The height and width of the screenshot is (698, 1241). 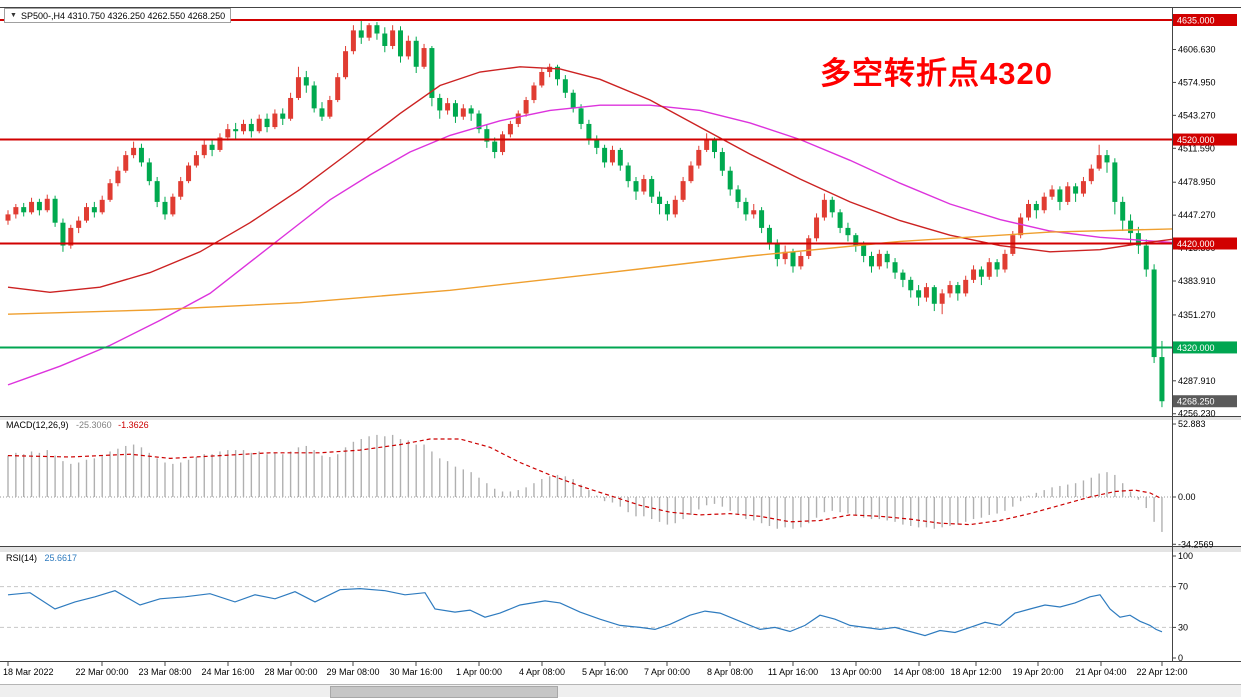 What do you see at coordinates (1192, 424) in the screenshot?
I see `svg-text: 52.883` at bounding box center [1192, 424].